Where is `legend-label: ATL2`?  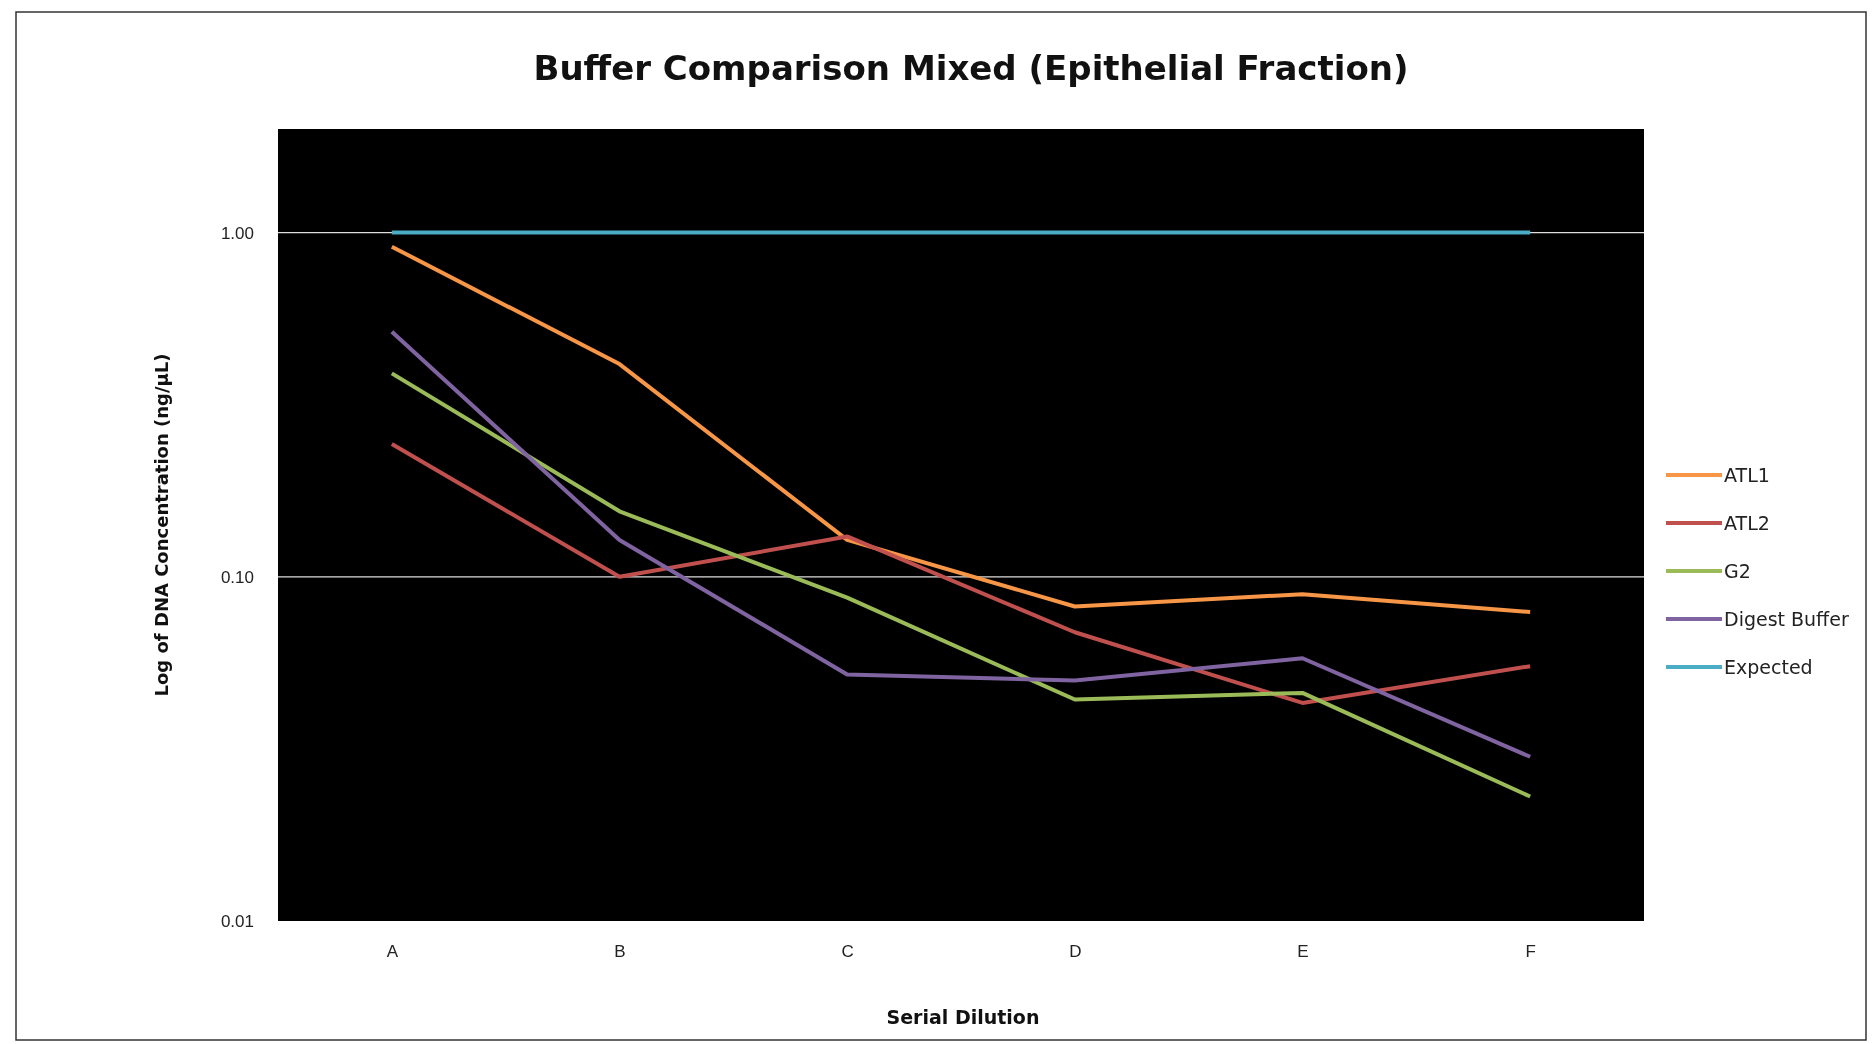 legend-label: ATL2 is located at coordinates (1747, 523).